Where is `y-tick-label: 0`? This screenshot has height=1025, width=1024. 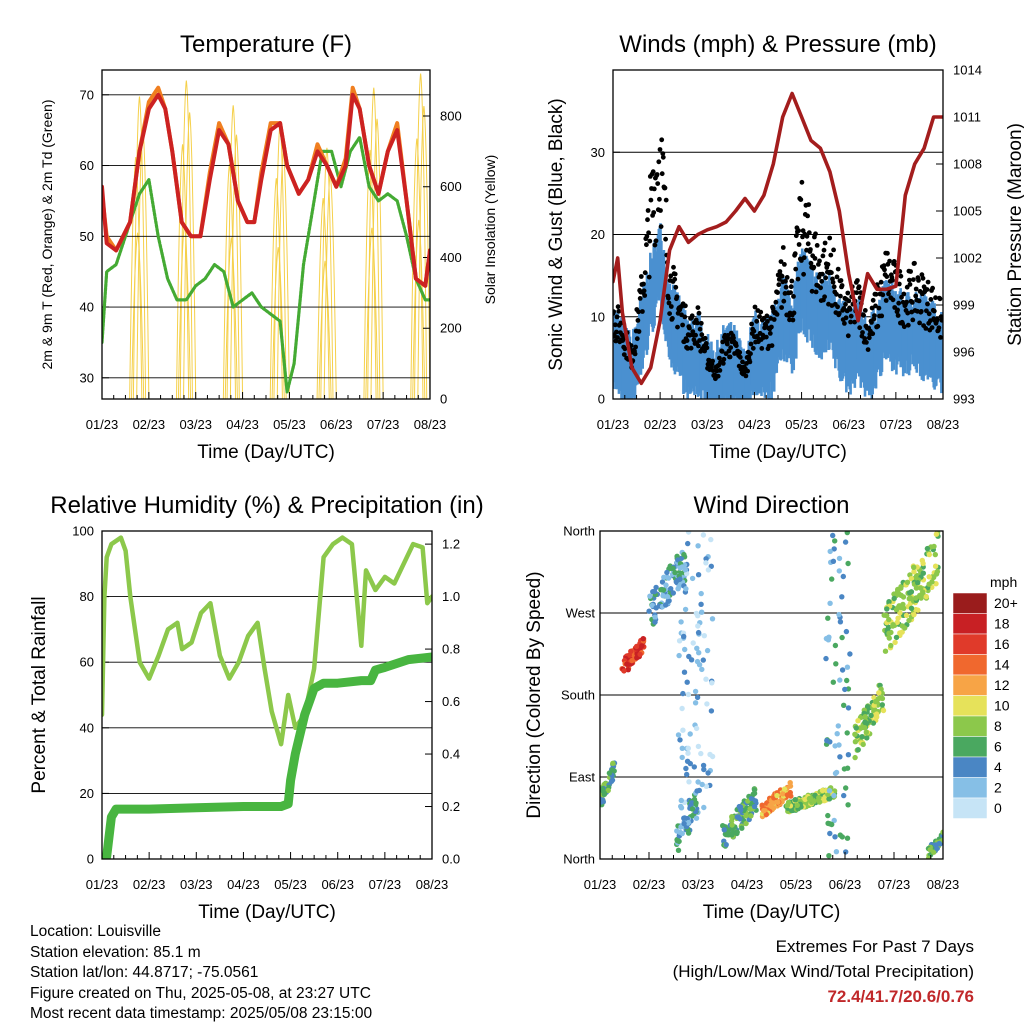
y-tick-label: 0 is located at coordinates (601, 399).